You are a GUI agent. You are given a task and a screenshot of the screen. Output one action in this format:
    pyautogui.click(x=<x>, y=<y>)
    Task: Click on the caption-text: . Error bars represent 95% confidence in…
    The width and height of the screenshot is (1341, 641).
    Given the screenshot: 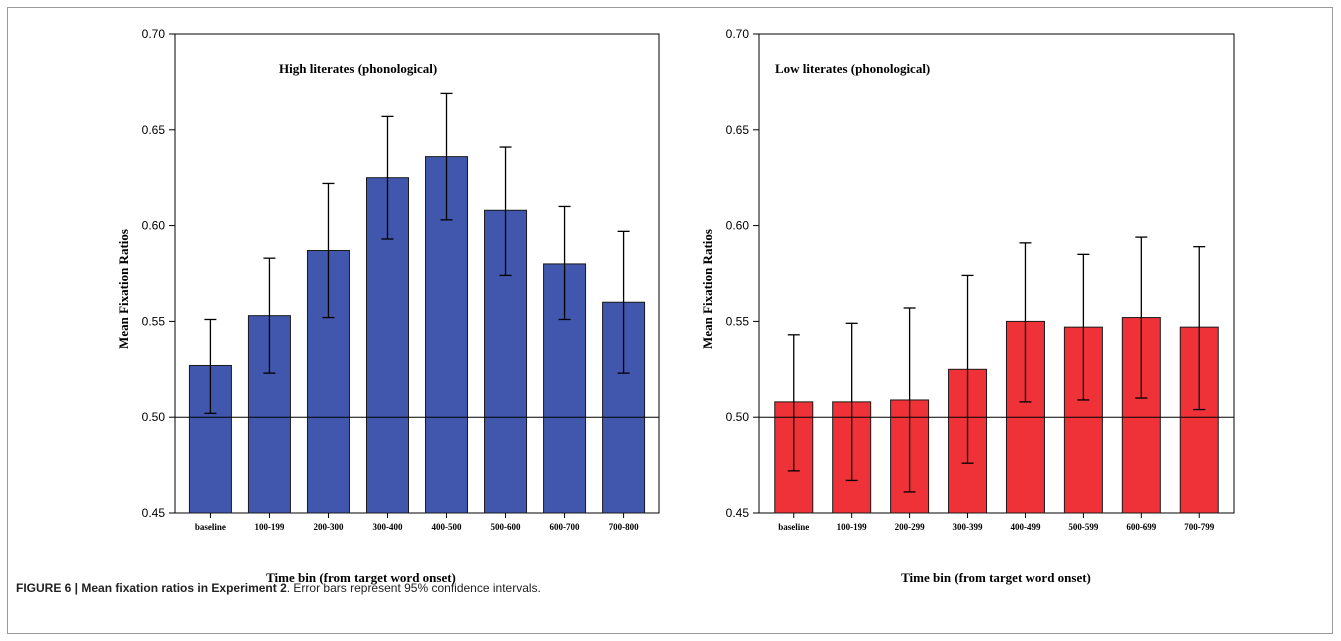 What is the action you would take?
    pyautogui.click(x=413, y=588)
    